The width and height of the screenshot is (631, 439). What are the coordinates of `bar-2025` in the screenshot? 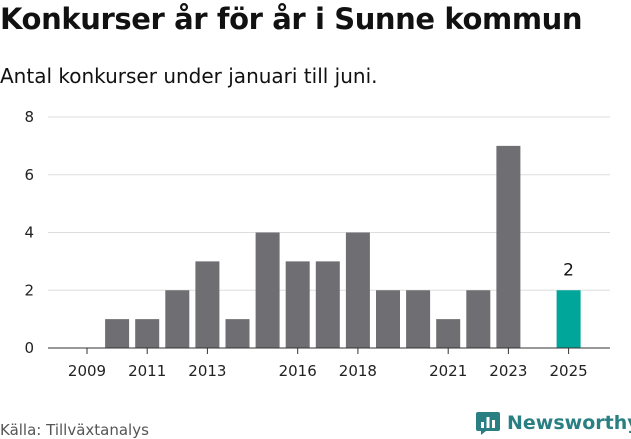 It's located at (568, 319).